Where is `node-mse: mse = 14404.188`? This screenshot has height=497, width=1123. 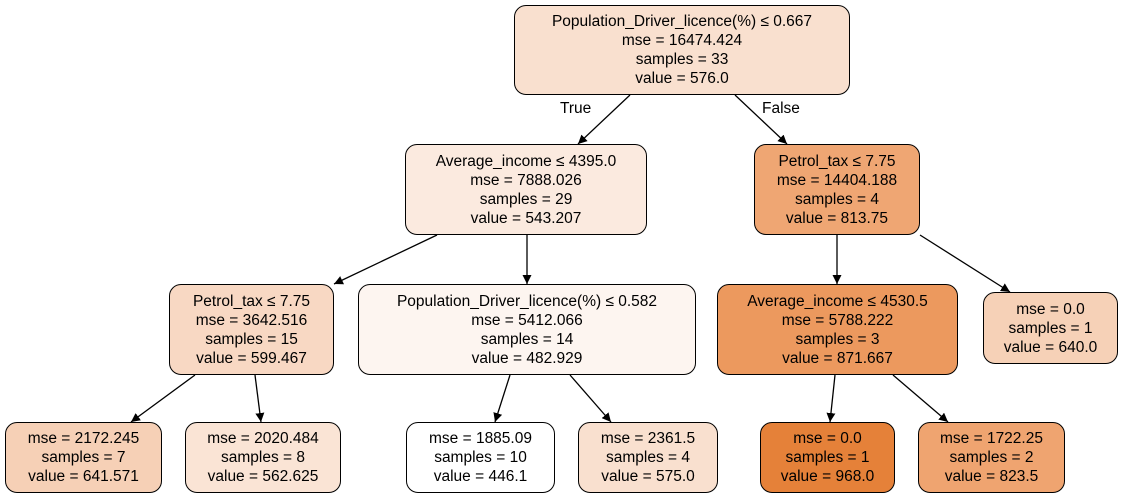
node-mse: mse = 14404.188 is located at coordinates (837, 180).